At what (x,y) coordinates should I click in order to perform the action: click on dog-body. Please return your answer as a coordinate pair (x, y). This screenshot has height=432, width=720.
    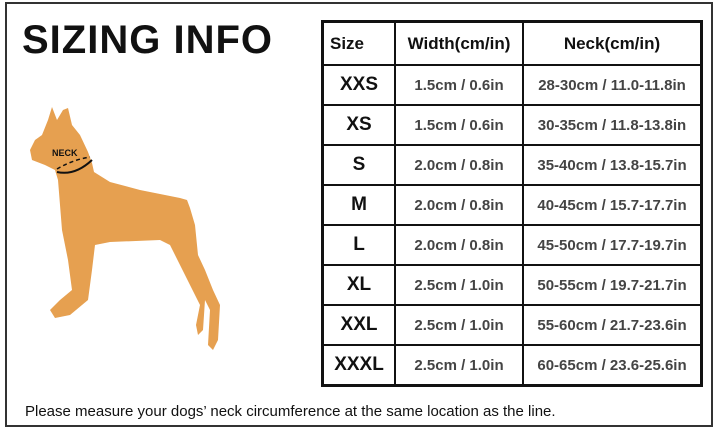
    Looking at the image, I should click on (125, 228).